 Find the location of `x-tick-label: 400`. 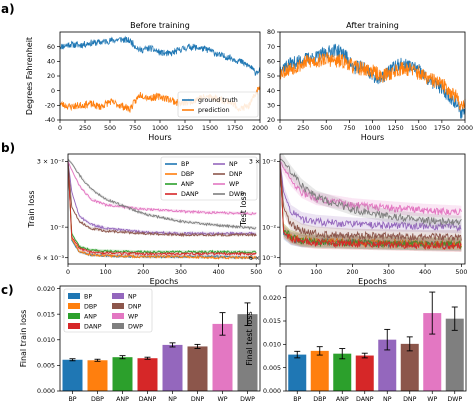

x-tick-label: 400 is located at coordinates (219, 272).